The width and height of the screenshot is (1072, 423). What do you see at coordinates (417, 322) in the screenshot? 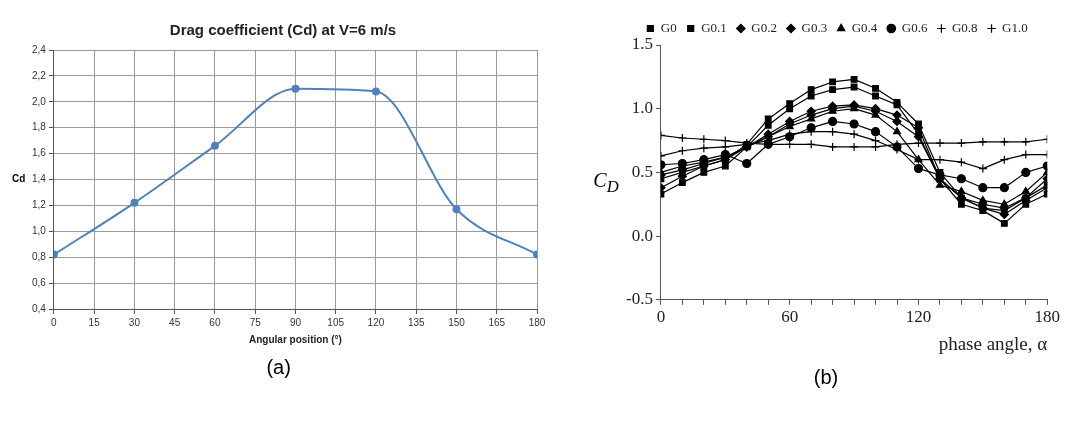
I see `x-tick-label: 135` at bounding box center [417, 322].